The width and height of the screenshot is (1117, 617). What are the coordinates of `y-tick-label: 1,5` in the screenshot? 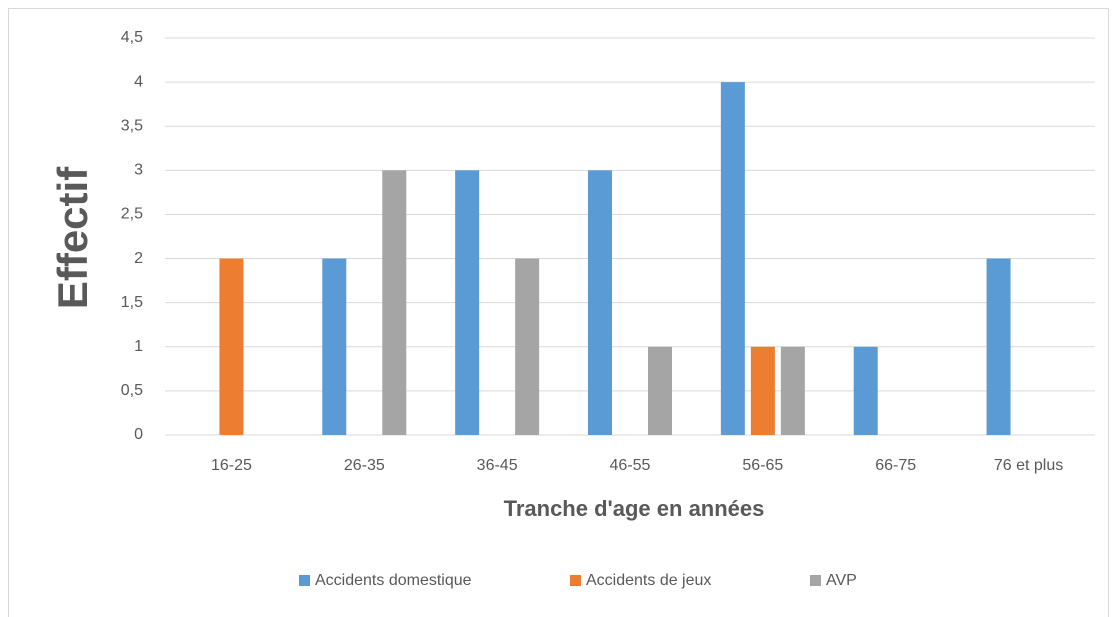 It's located at (132, 302).